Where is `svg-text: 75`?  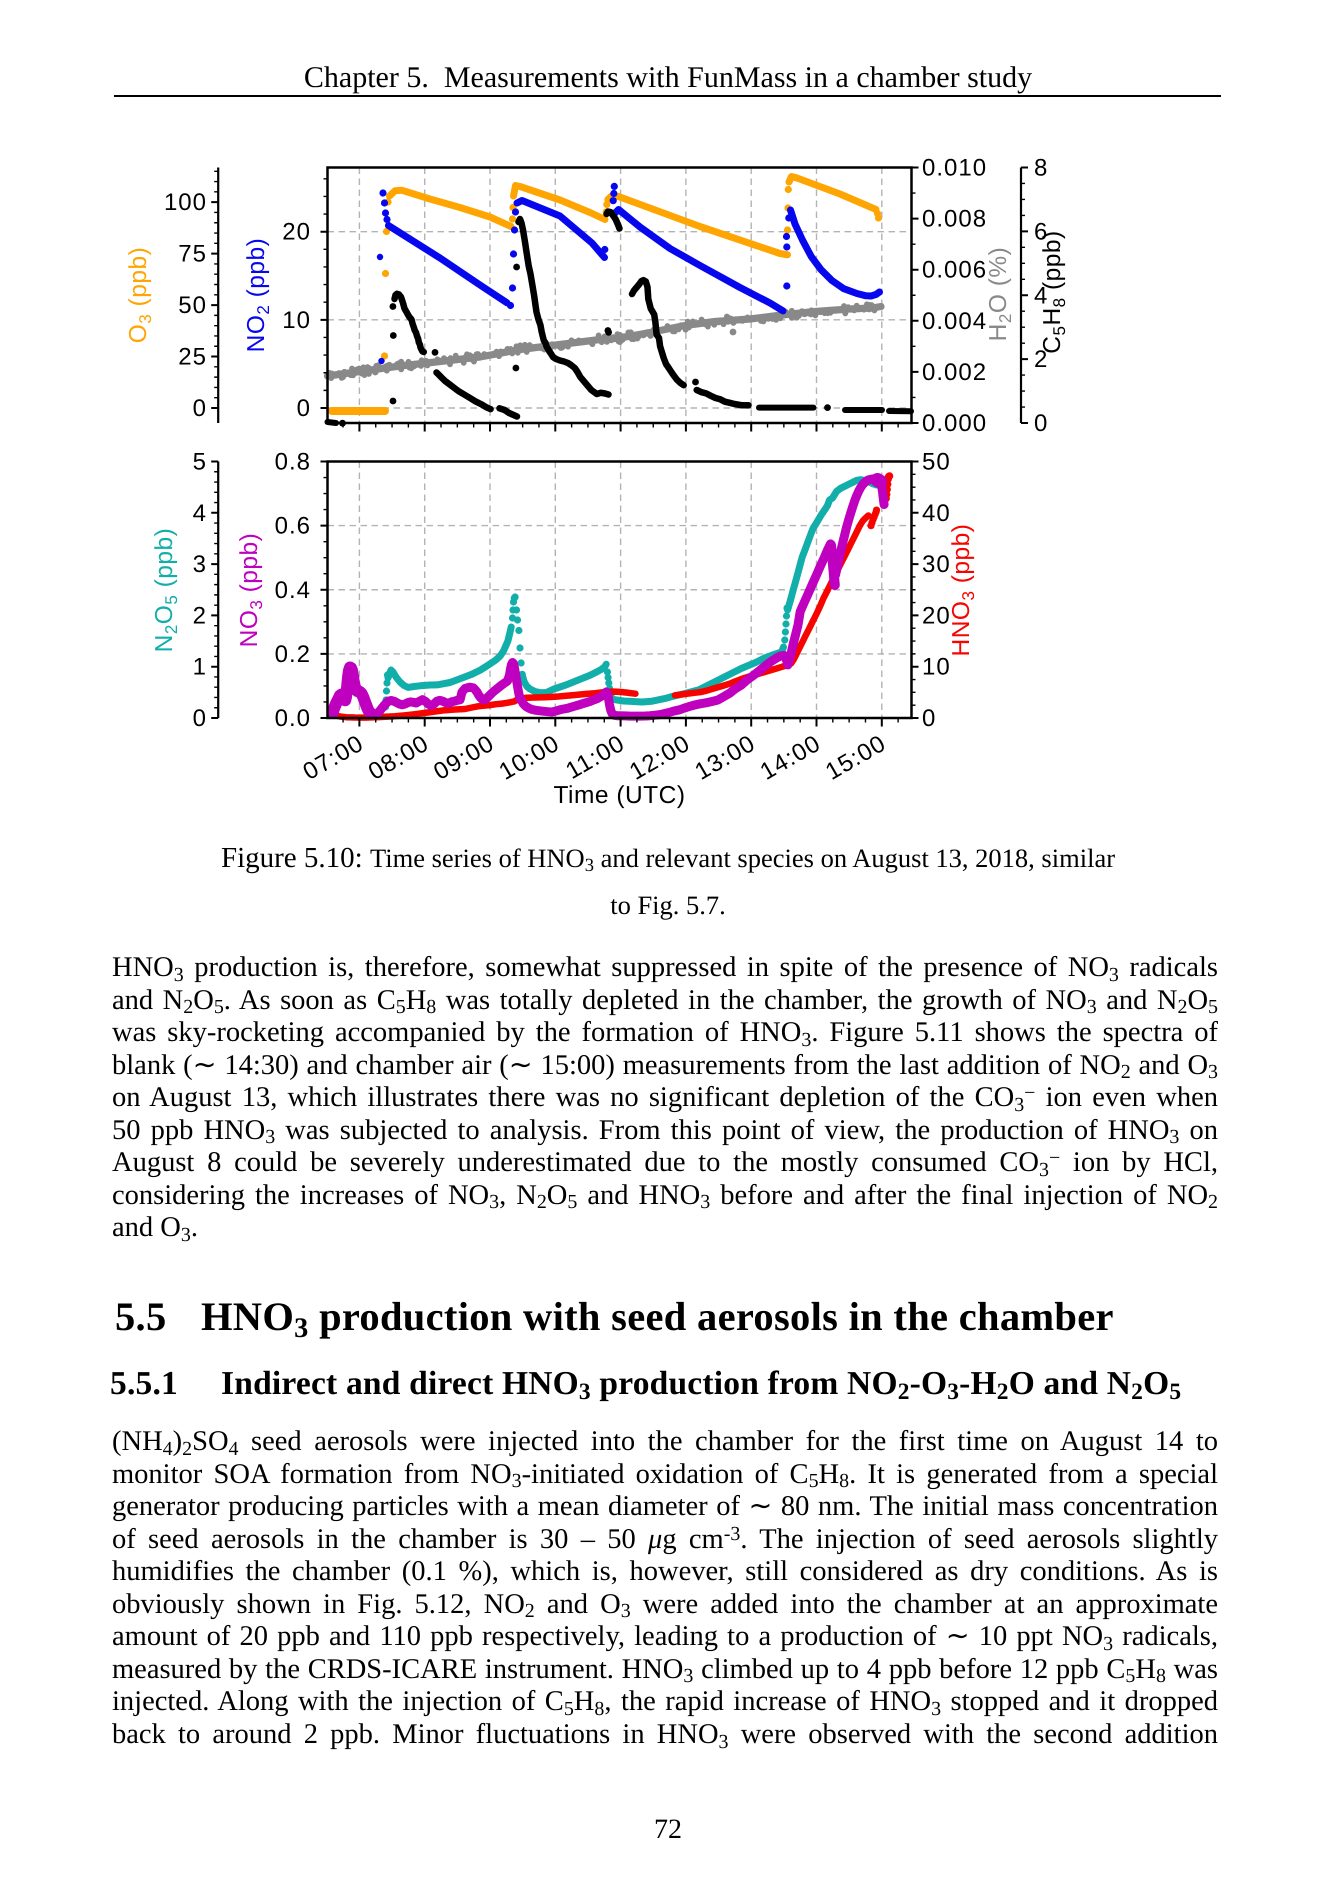
svg-text: 75 is located at coordinates (192, 254).